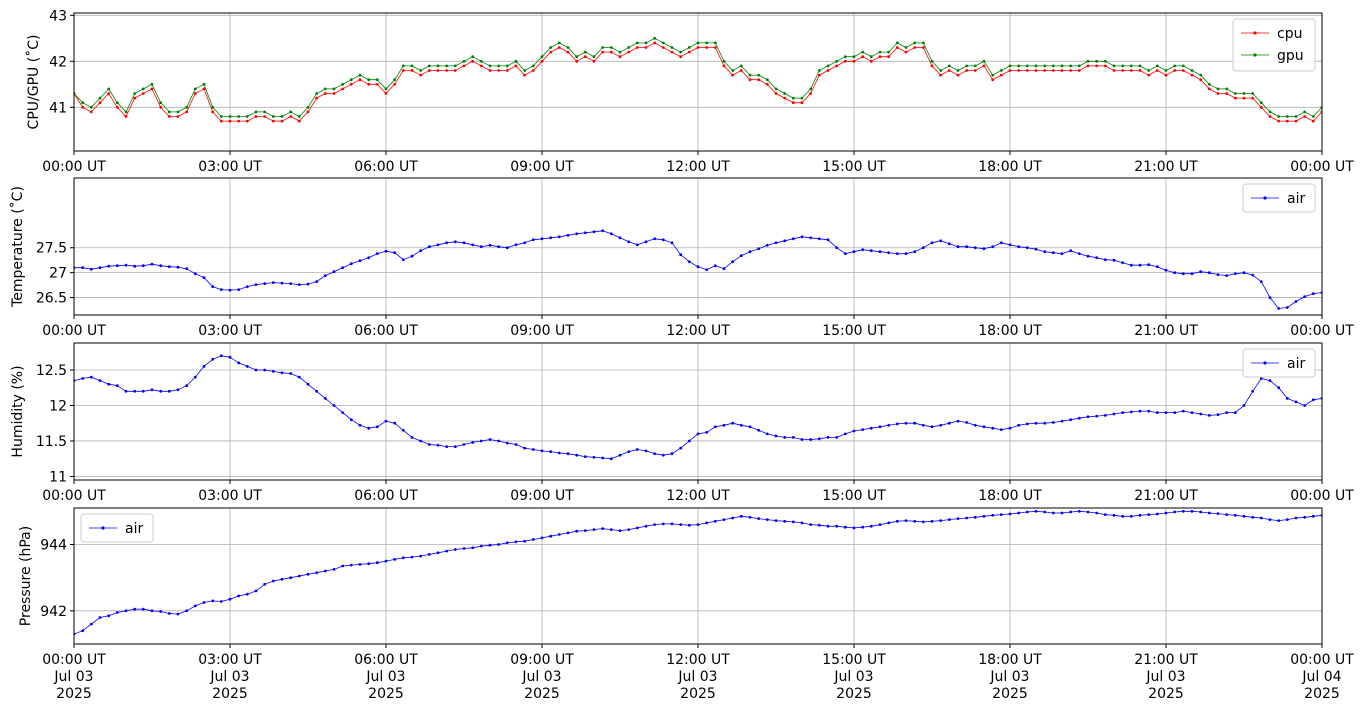 This screenshot has height=711, width=1363. Describe the element at coordinates (1166, 167) in the screenshot. I see `x-tick-label: 21:00 UT` at that location.